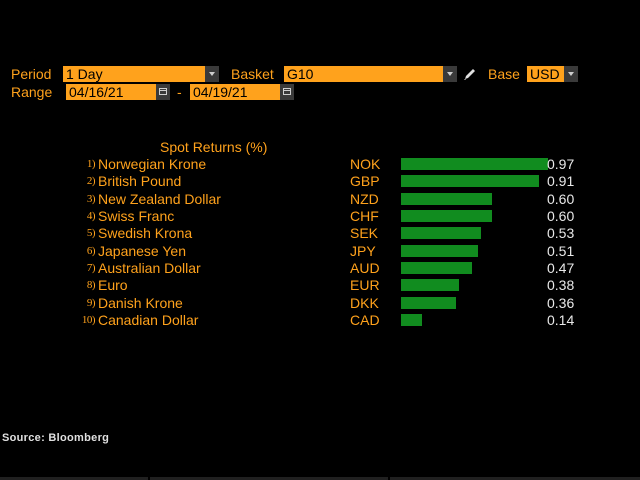 The width and height of the screenshot is (640, 480). Describe the element at coordinates (363, 74) in the screenshot. I see `basket-select: G10` at that location.